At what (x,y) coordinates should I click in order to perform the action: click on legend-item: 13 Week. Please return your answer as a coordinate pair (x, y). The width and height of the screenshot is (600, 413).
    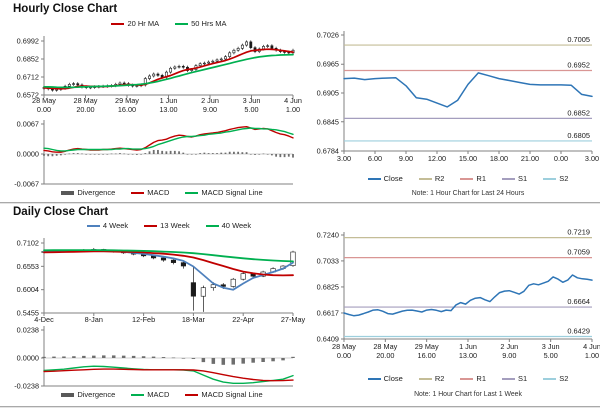
    Looking at the image, I should click on (167, 225).